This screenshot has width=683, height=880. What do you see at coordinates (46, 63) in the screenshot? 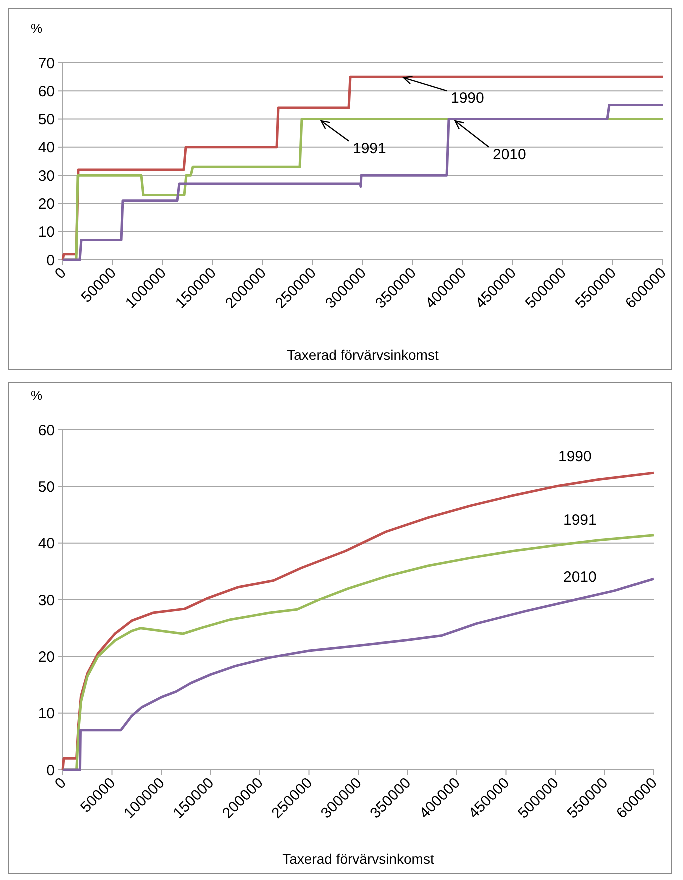
I see `y-tick-label: 70` at bounding box center [46, 63].